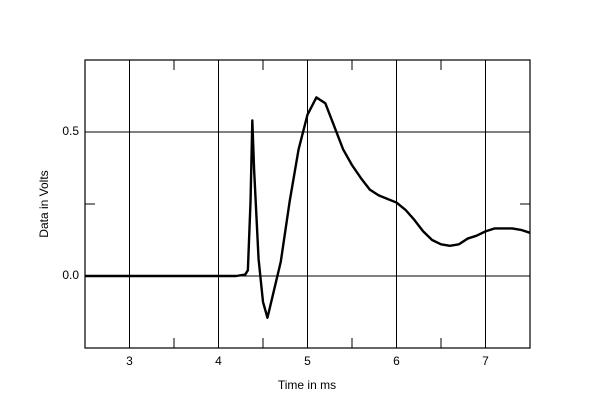 The width and height of the screenshot is (600, 409). What do you see at coordinates (396, 361) in the screenshot?
I see `x-tick-label: 6` at bounding box center [396, 361].